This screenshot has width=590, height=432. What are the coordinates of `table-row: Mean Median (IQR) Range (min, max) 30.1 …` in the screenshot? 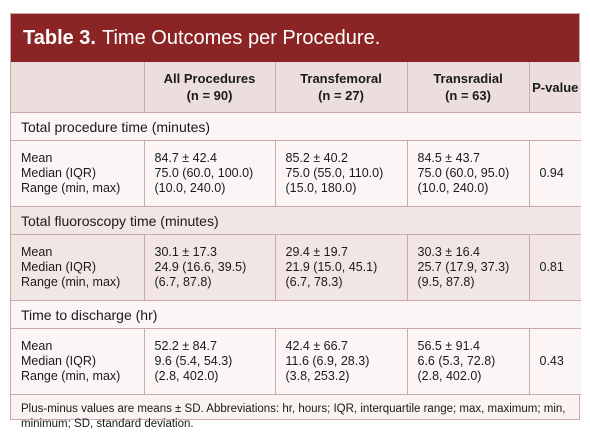 It's located at (296, 267).